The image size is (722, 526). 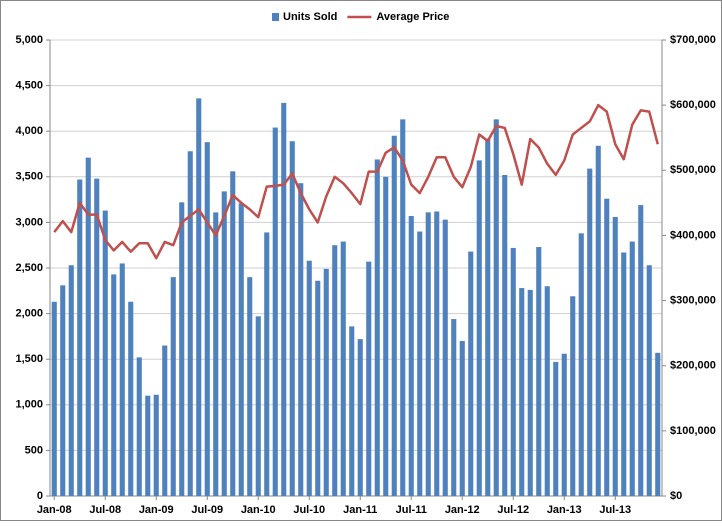 I want to click on y2-tick-label: $200,000, so click(x=693, y=366).